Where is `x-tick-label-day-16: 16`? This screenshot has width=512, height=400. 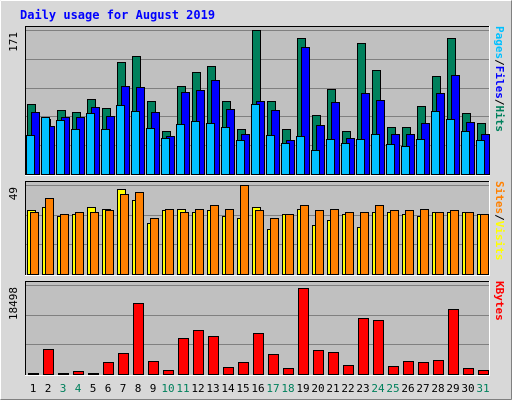
x-tick-label-day-16: 16 is located at coordinates (257, 388).